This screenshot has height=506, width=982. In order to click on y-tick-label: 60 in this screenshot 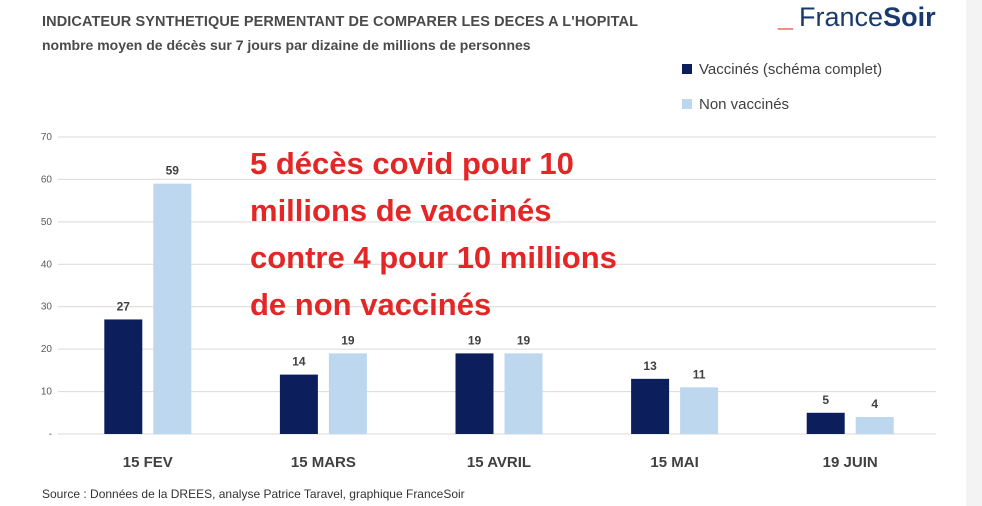, I will do `click(47, 179)`.